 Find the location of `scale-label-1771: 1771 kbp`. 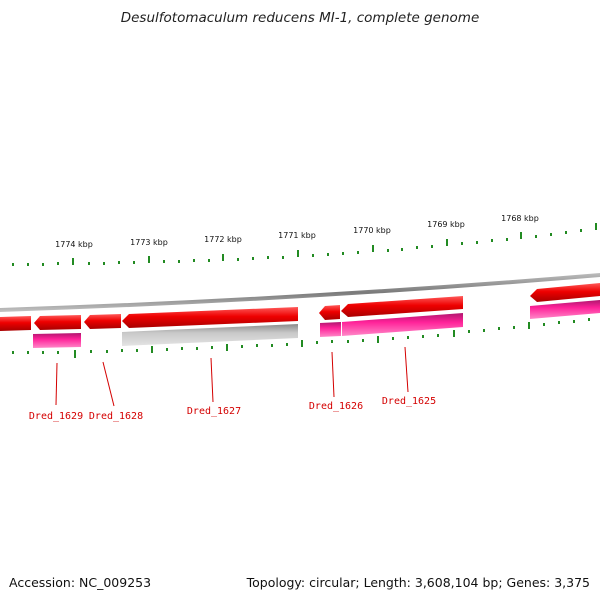

scale-label-1771: 1771 kbp is located at coordinates (297, 235).